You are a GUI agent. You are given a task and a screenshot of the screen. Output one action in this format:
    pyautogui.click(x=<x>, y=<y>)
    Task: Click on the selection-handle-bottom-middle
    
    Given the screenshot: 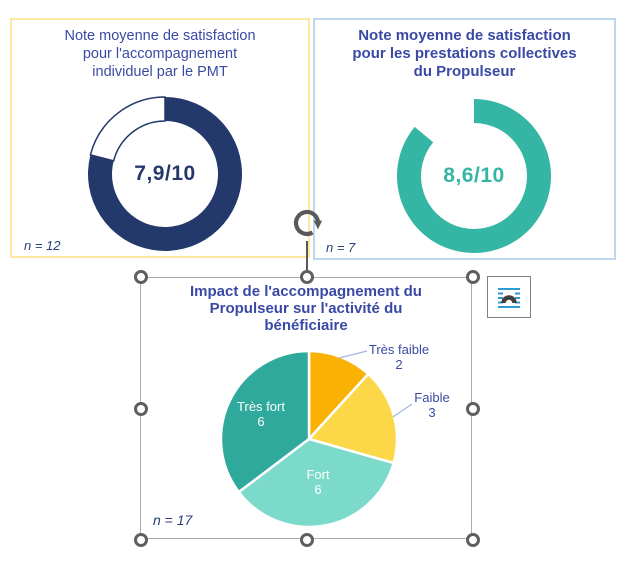 What is the action you would take?
    pyautogui.click(x=307, y=540)
    